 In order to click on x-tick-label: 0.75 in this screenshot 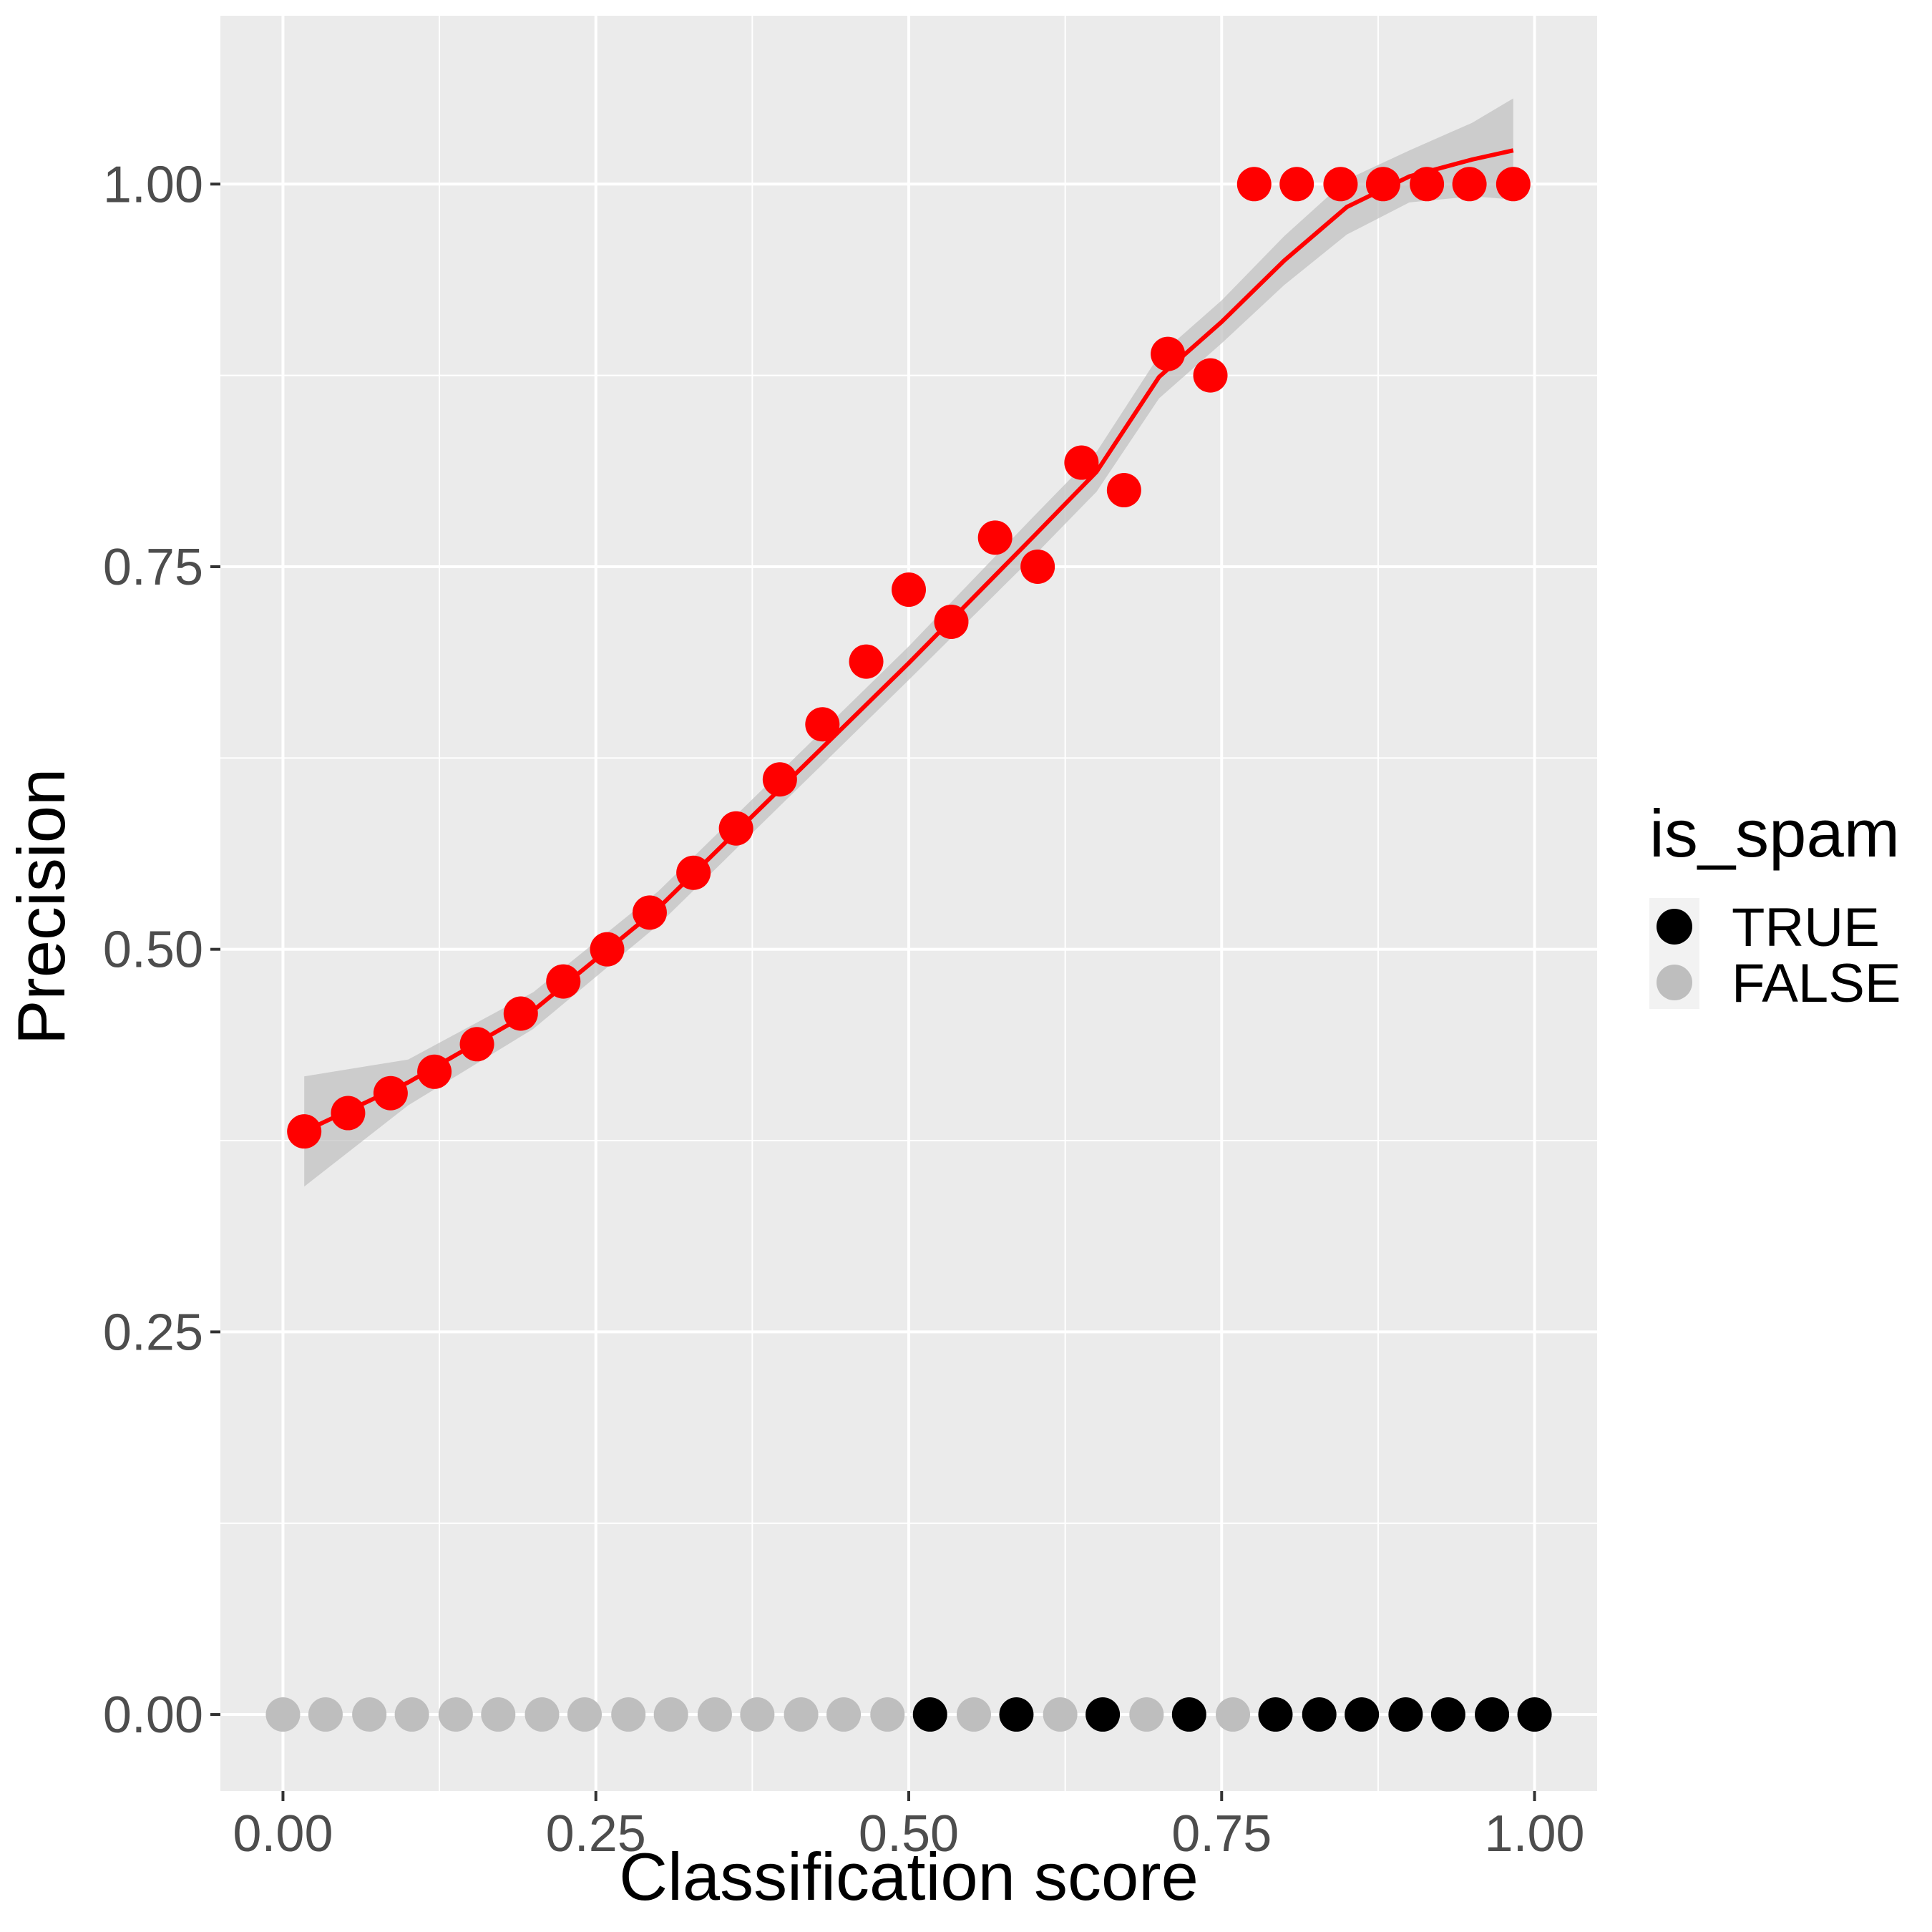, I will do `click(1221, 1834)`.